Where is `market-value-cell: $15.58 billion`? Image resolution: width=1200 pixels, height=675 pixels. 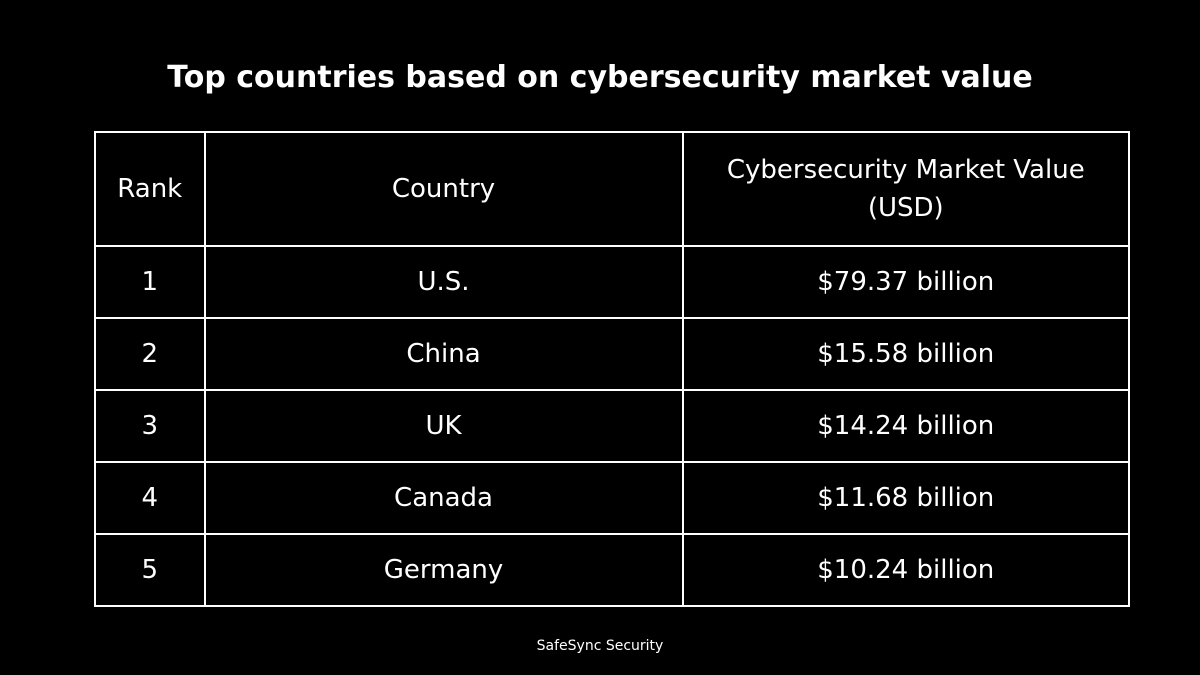
market-value-cell: $15.58 billion is located at coordinates (906, 354).